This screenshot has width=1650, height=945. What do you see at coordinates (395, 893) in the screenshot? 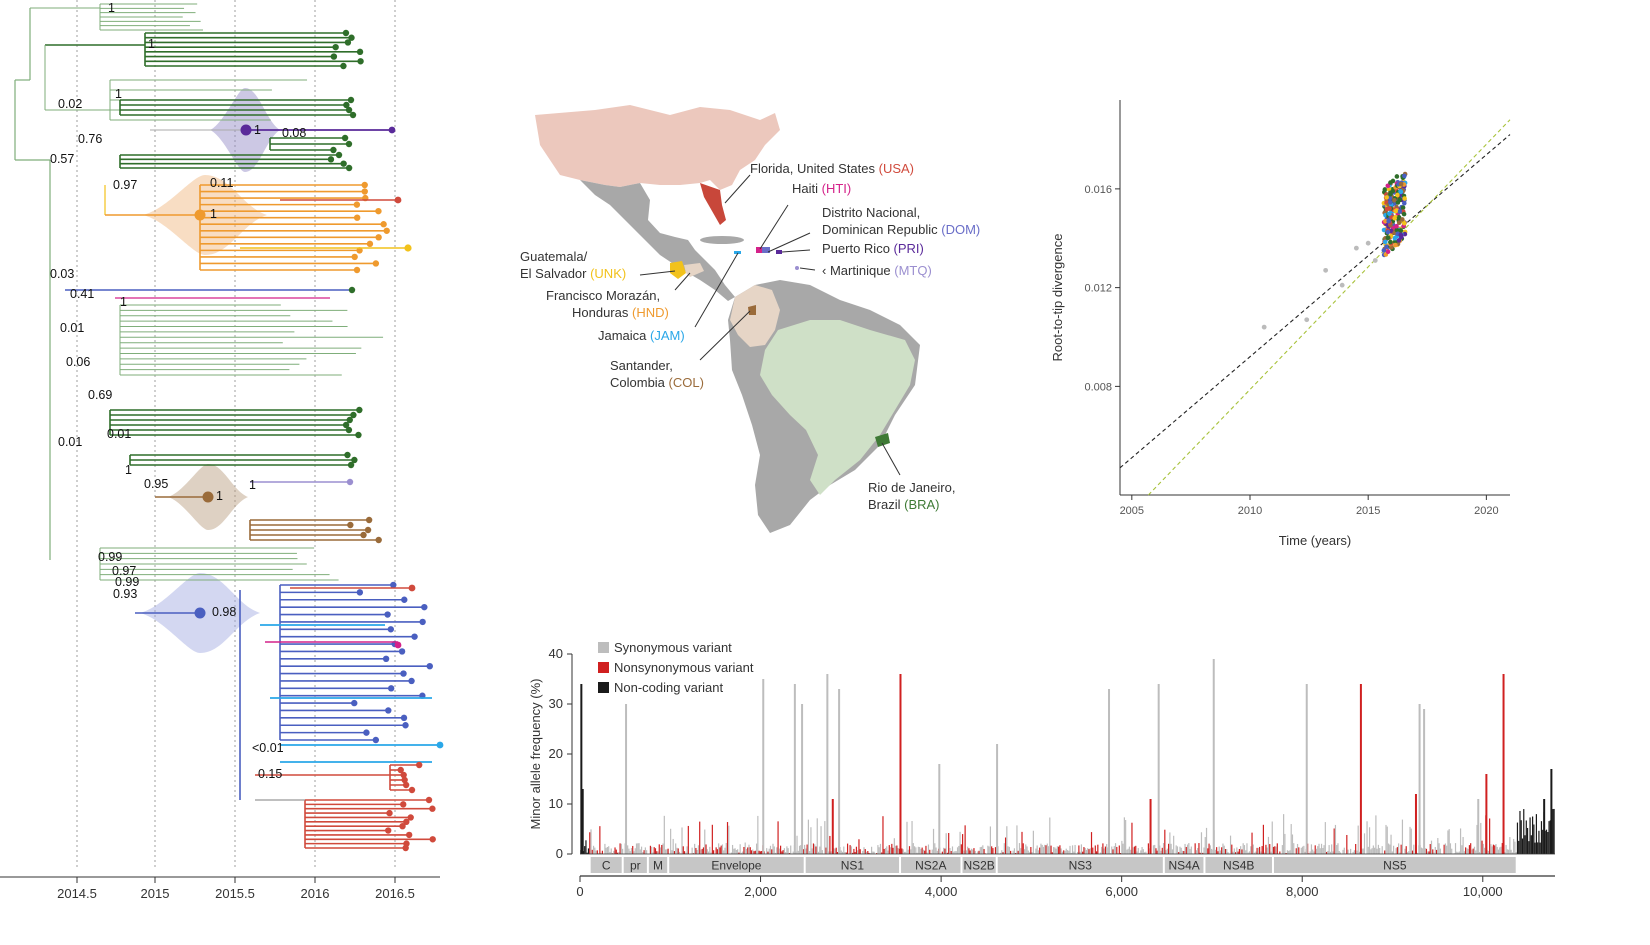
I see `tree-axis-tick-label: 2016.5` at bounding box center [395, 893].